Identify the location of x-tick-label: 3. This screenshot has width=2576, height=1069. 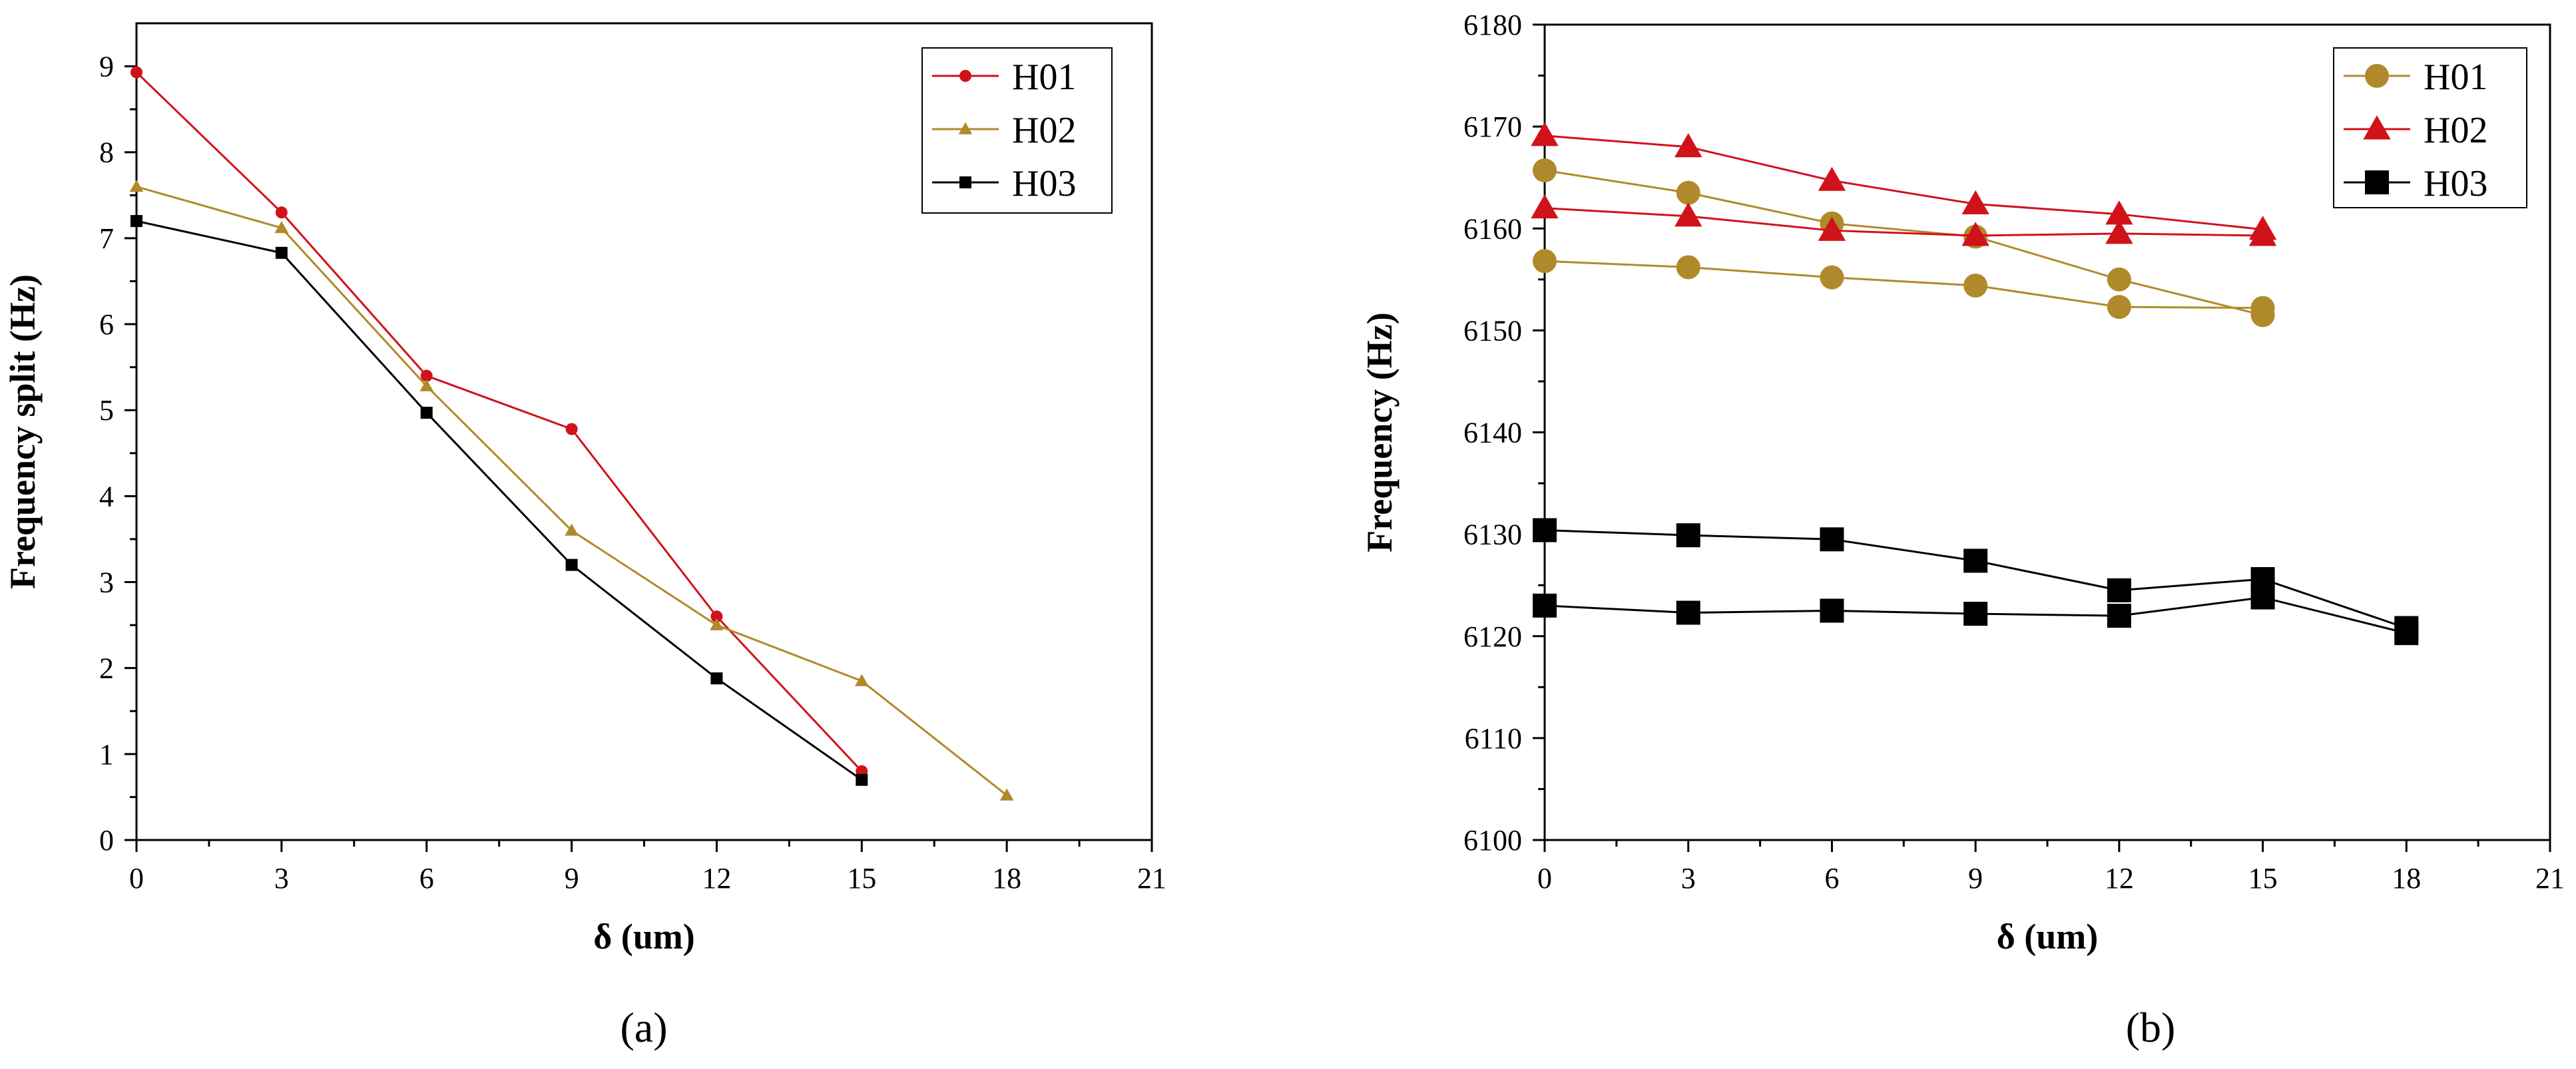
(1689, 878).